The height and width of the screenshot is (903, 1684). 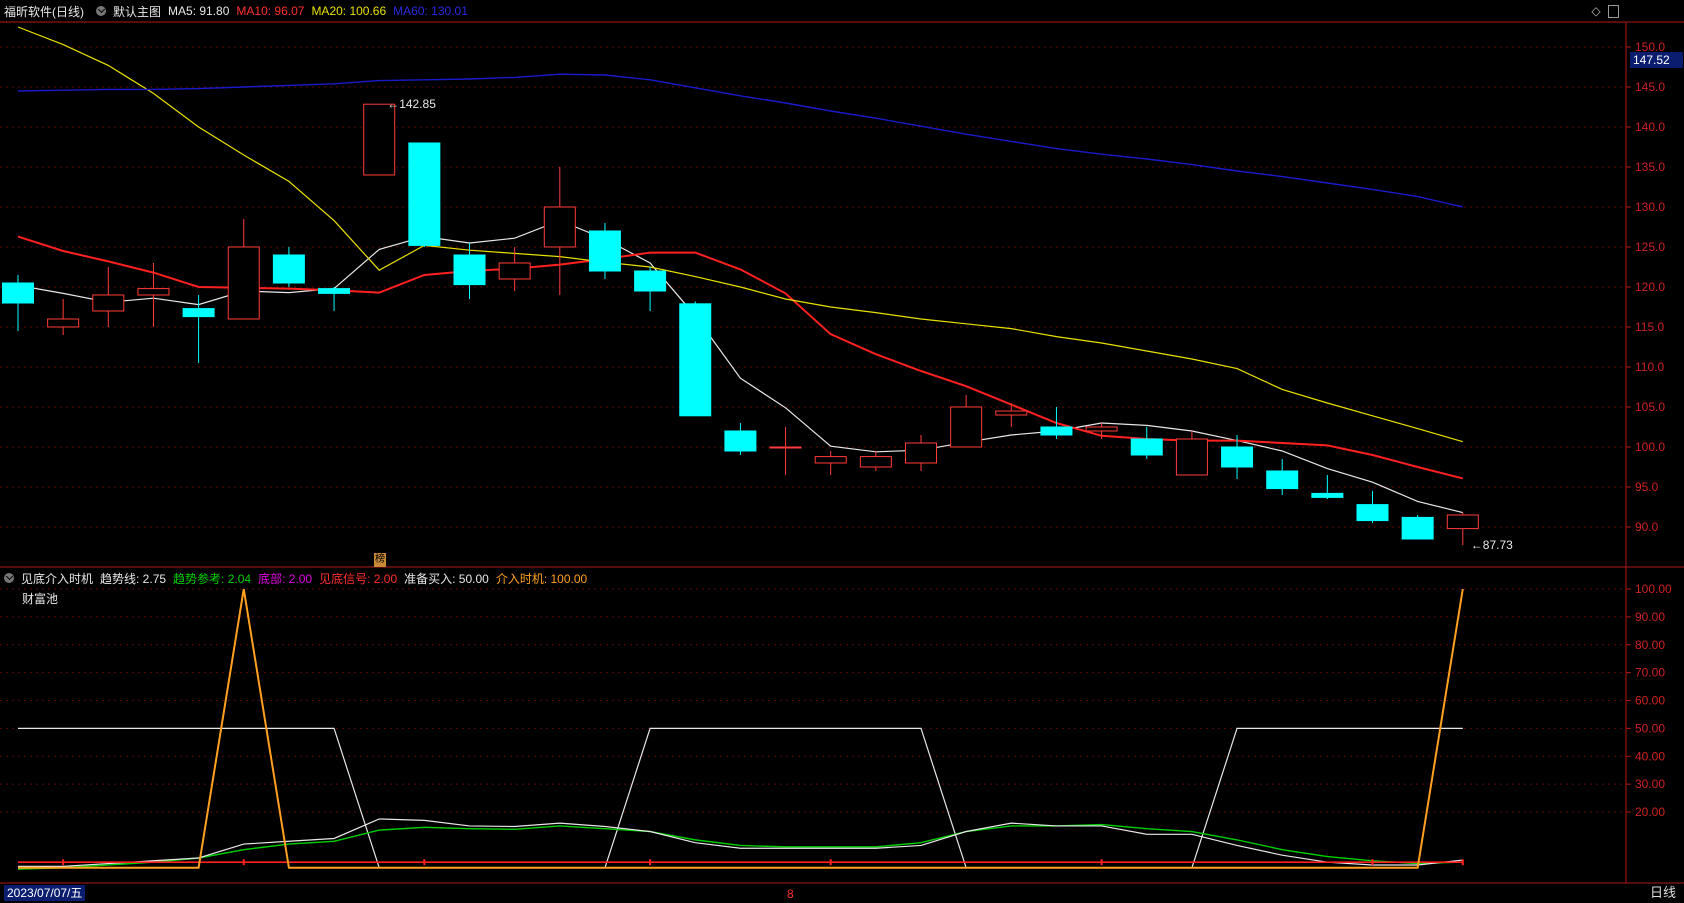 I want to click on main-tick-label: 100.0, so click(x=1650, y=447).